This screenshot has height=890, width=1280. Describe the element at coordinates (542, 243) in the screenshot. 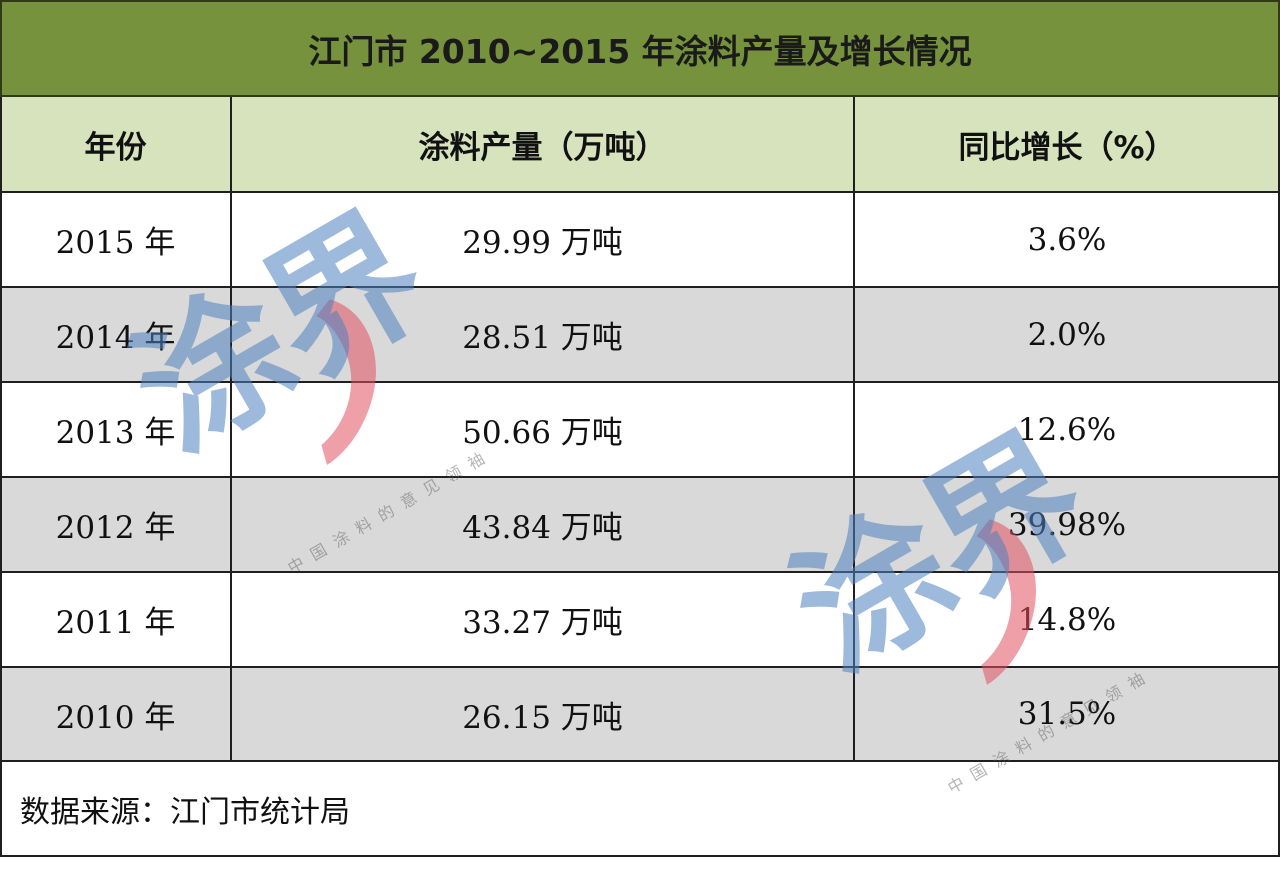

I see `output-cell: 29.99 万吨` at that location.